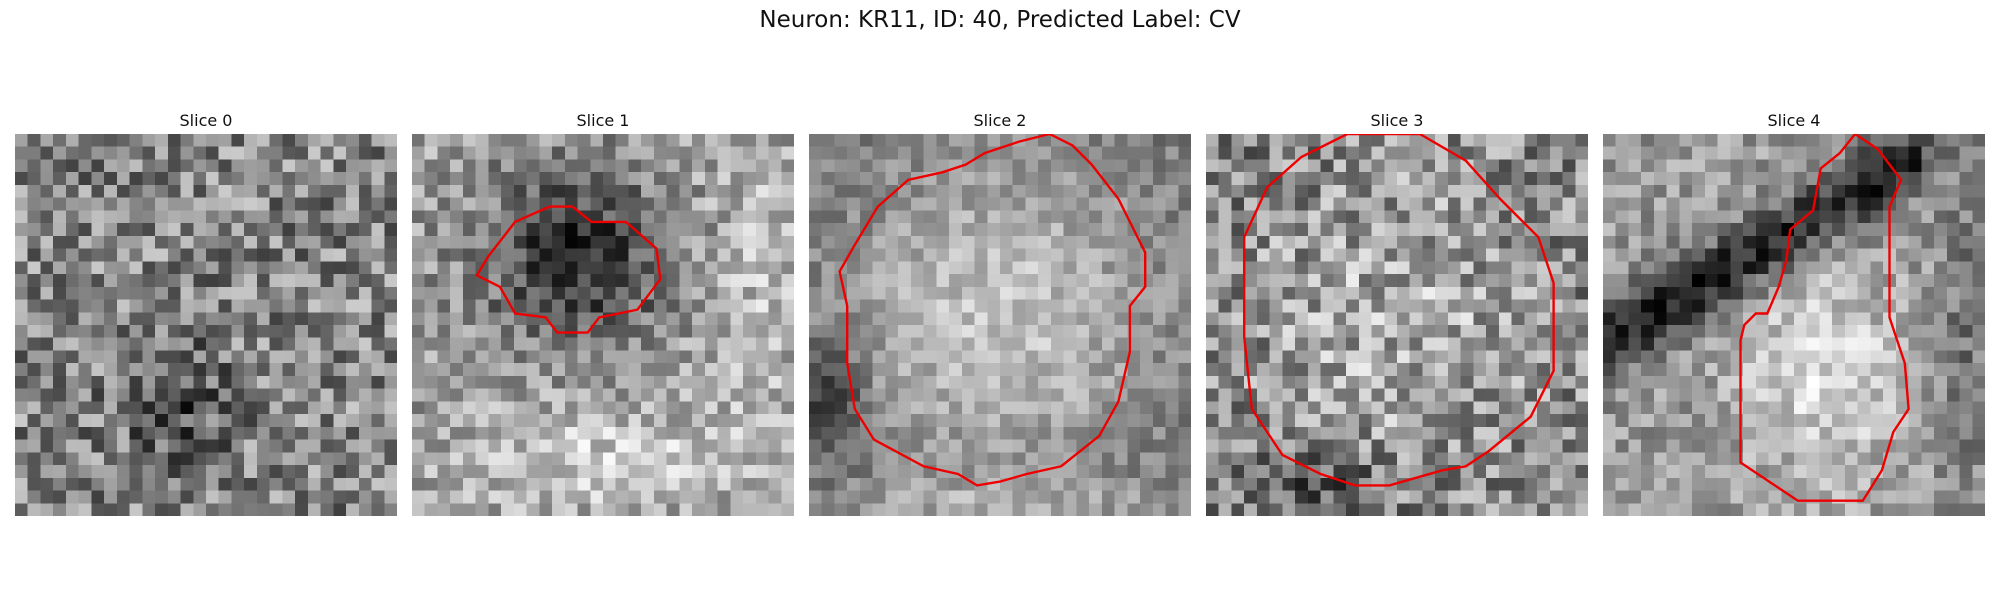 This screenshot has width=2000, height=600. I want to click on slice-title-4: Slice 4, so click(1794, 120).